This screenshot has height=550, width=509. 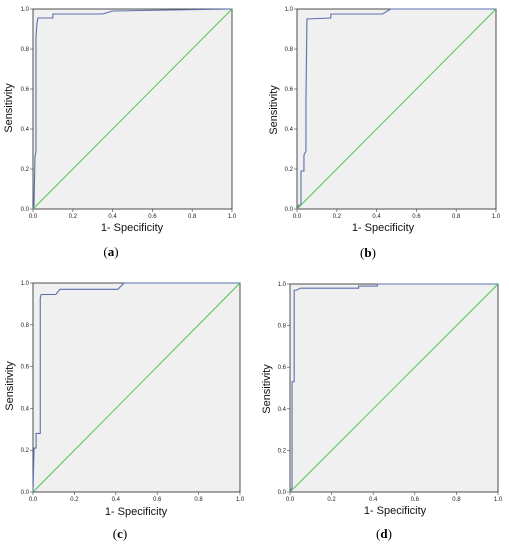 I want to click on panel-label-c: (c), so click(x=120, y=533).